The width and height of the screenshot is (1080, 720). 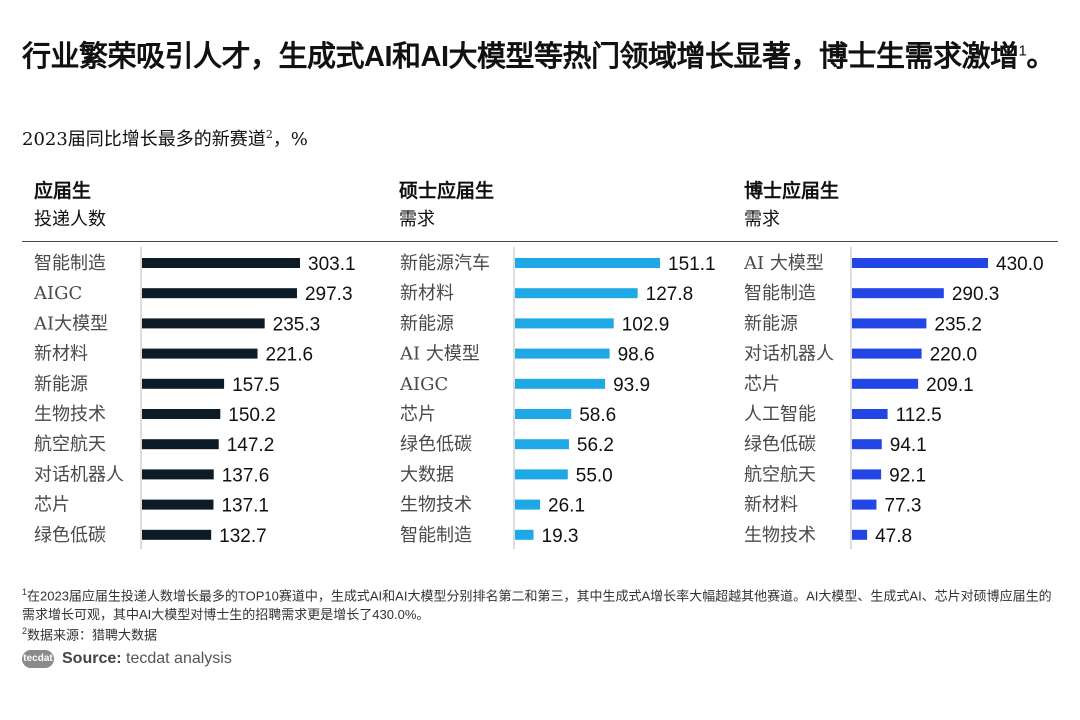 What do you see at coordinates (646, 324) in the screenshot?
I see `value-label: 102.9` at bounding box center [646, 324].